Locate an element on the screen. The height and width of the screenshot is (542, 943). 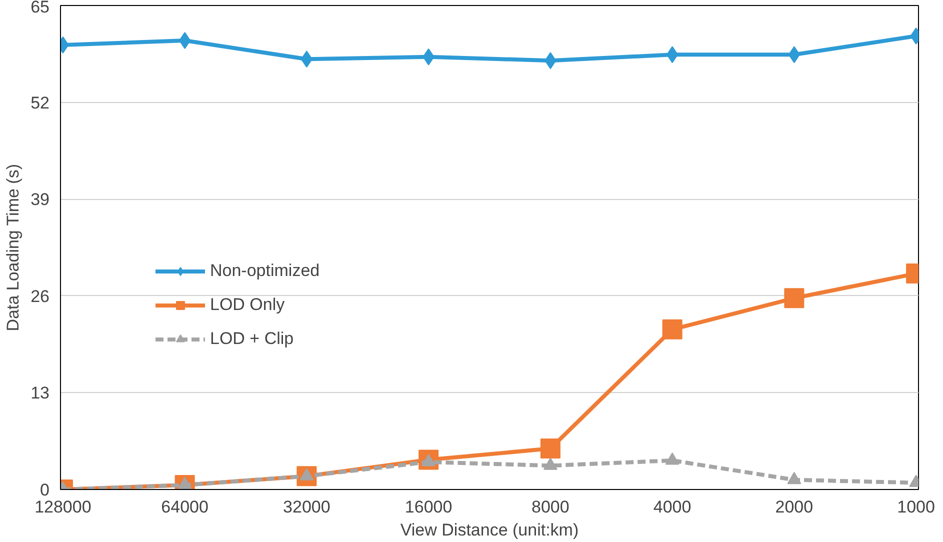
y-tick-label: 65 is located at coordinates (40, 8).